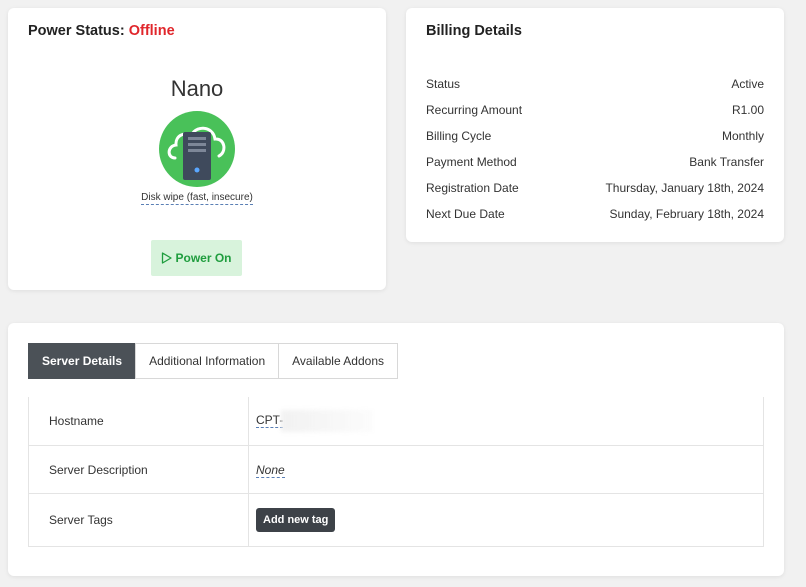 The width and height of the screenshot is (806, 587). I want to click on cloud-server-icon, so click(197, 149).